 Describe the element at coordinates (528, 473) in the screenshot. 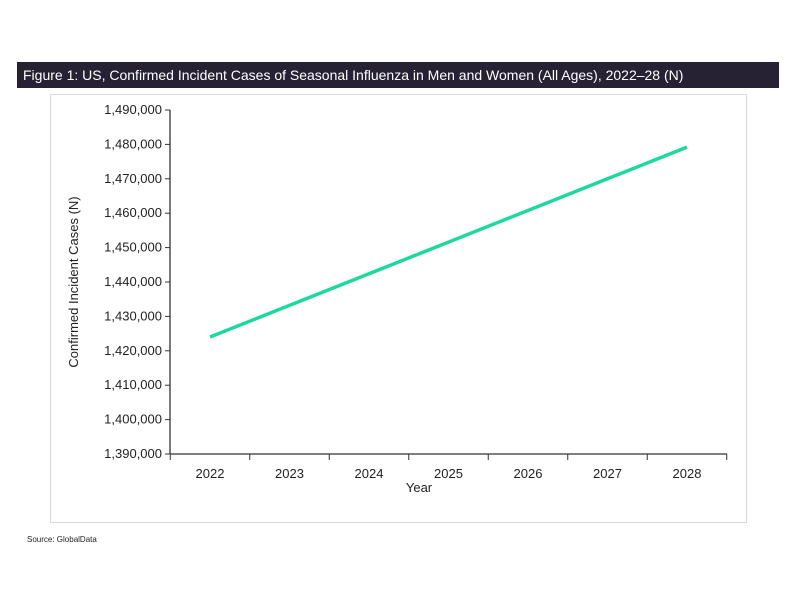

I see `x-tick-label: 2026` at that location.